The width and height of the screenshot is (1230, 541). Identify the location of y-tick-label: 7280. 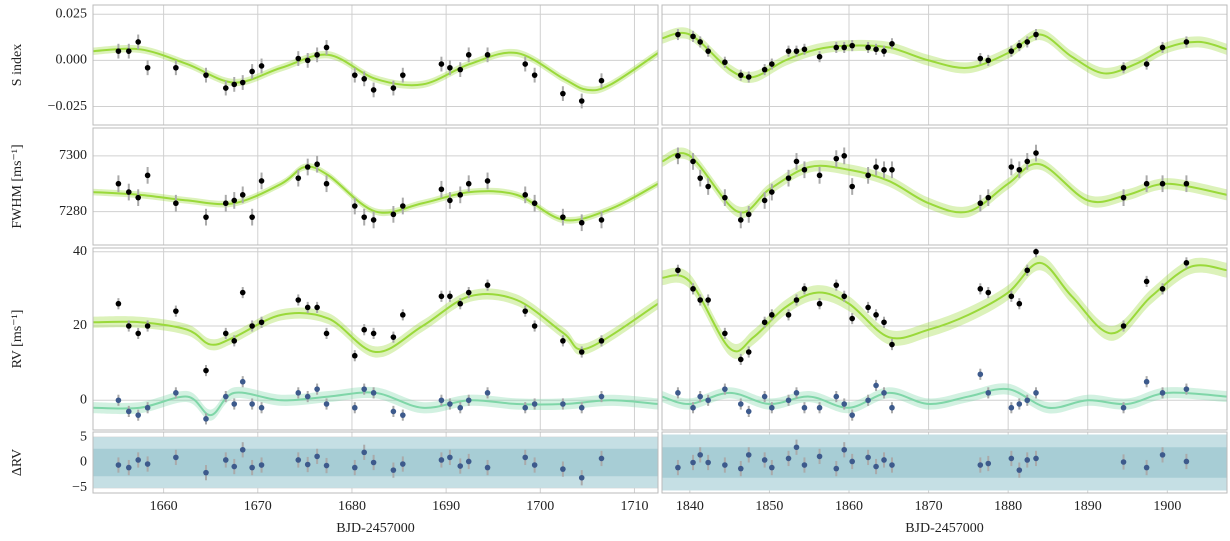
(73, 211).